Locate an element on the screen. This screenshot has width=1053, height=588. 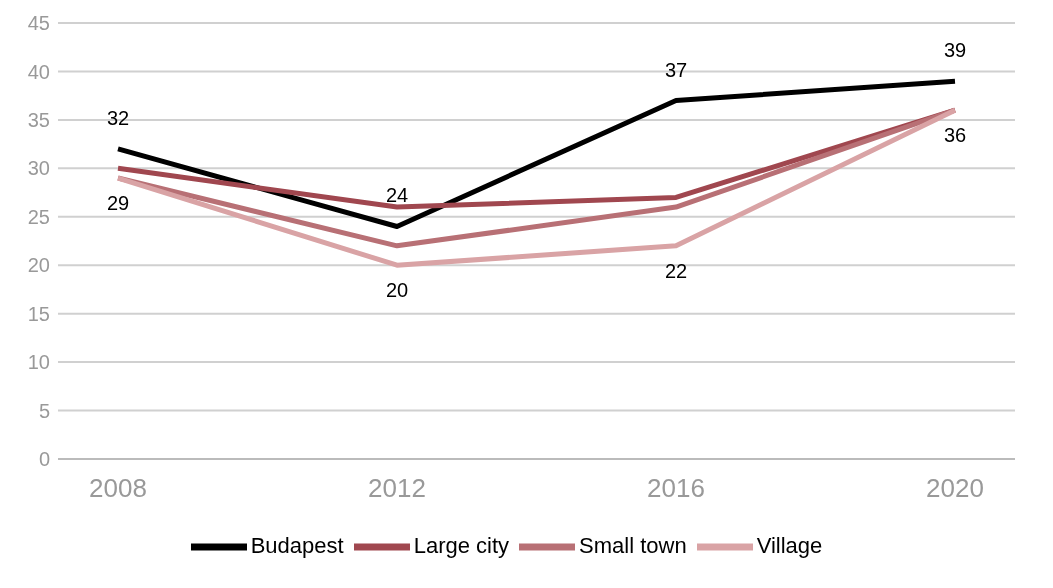
data-label: 39 is located at coordinates (955, 50).